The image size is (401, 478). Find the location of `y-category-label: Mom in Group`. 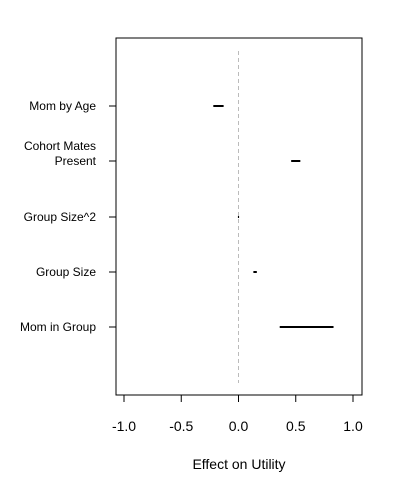

y-category-label: Mom in Group is located at coordinates (58, 327).